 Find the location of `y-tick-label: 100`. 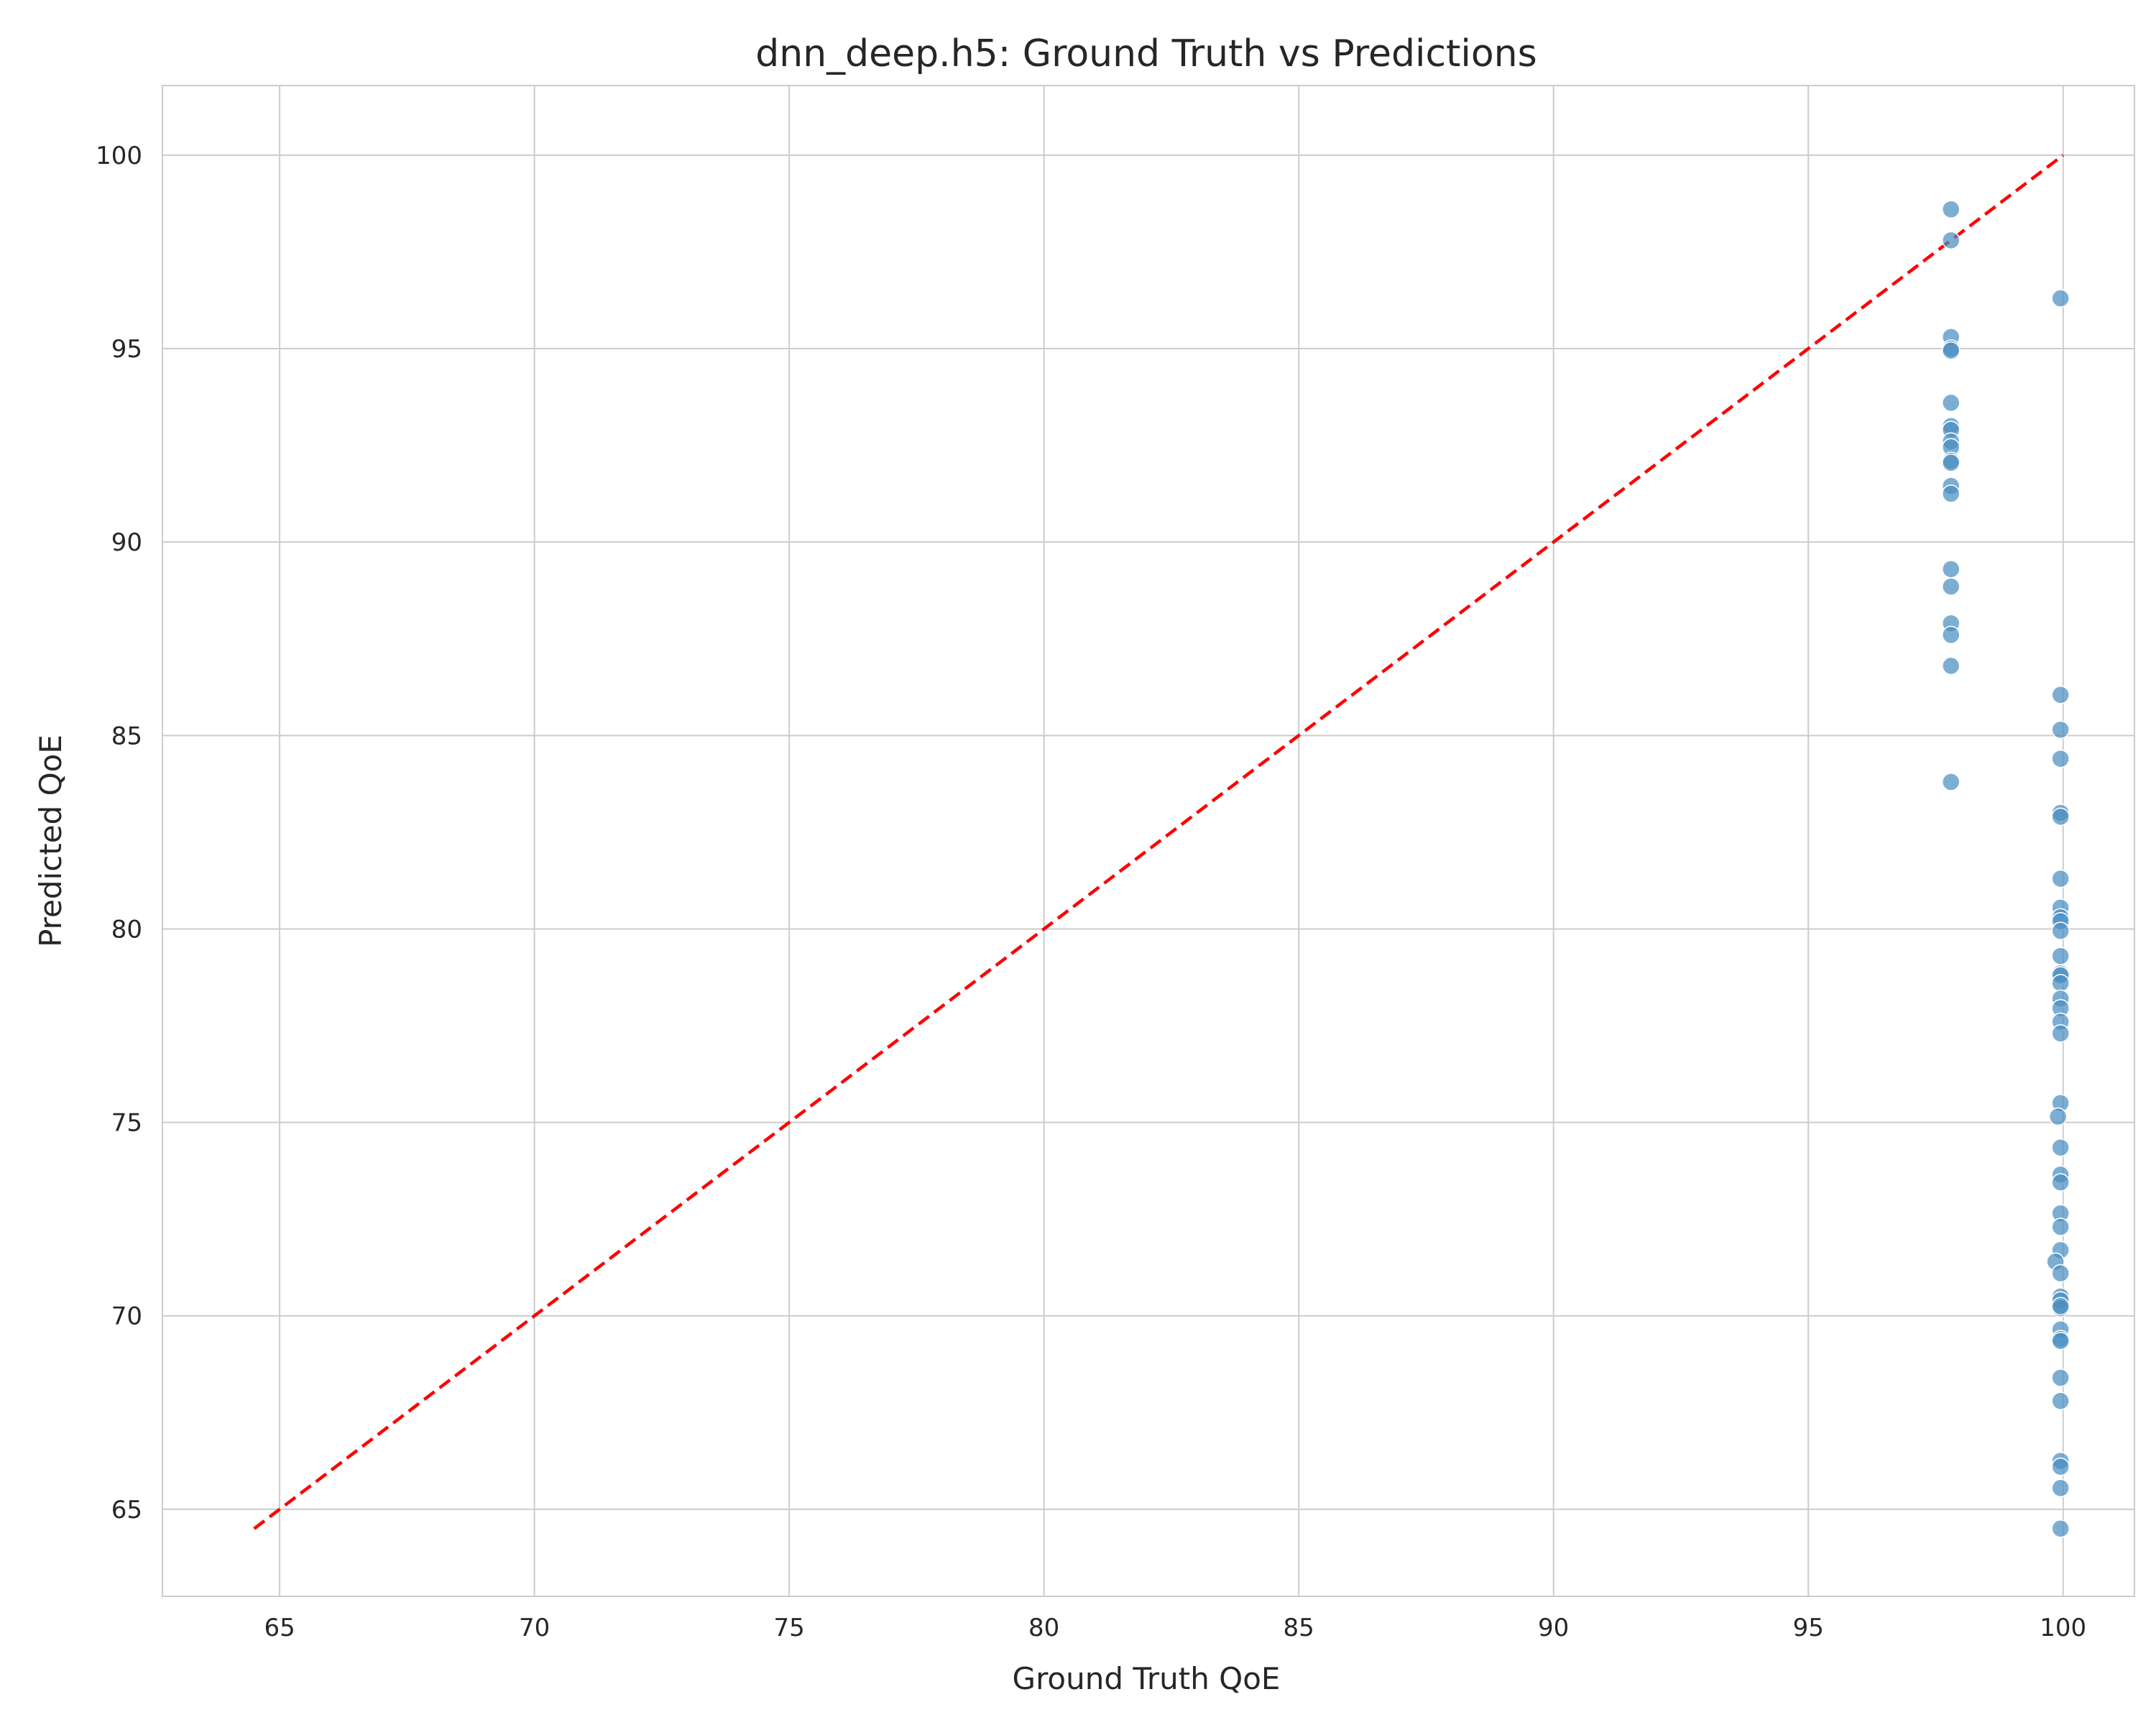

y-tick-label: 100 is located at coordinates (119, 156).